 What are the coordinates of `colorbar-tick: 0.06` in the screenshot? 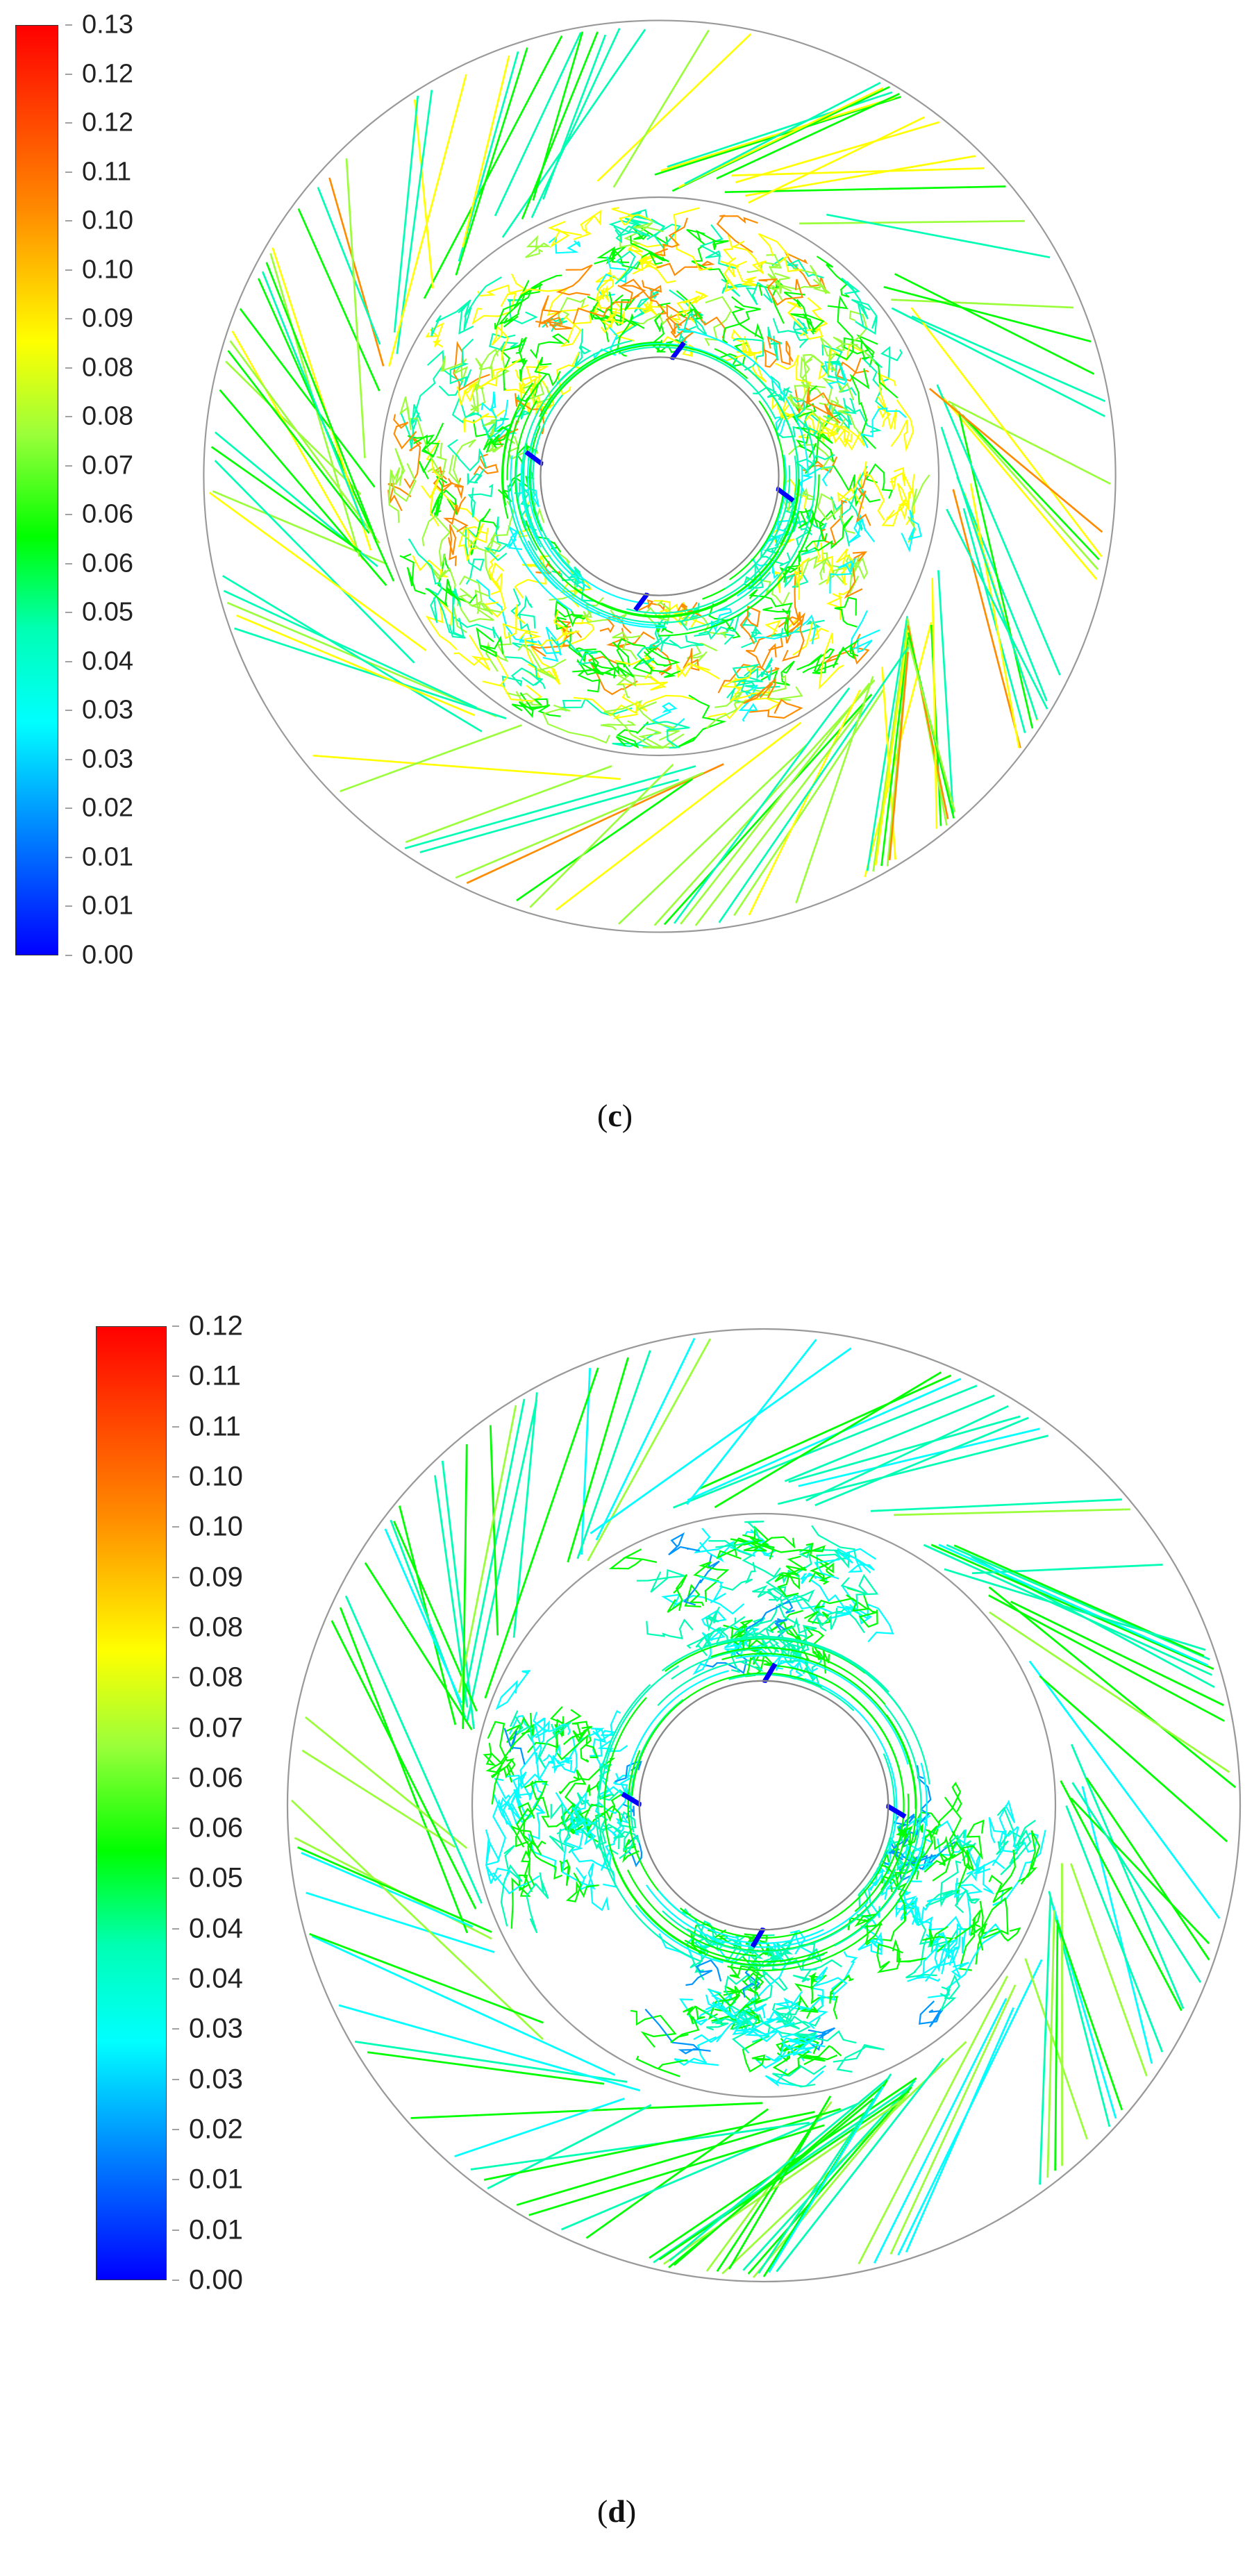 It's located at (207, 1828).